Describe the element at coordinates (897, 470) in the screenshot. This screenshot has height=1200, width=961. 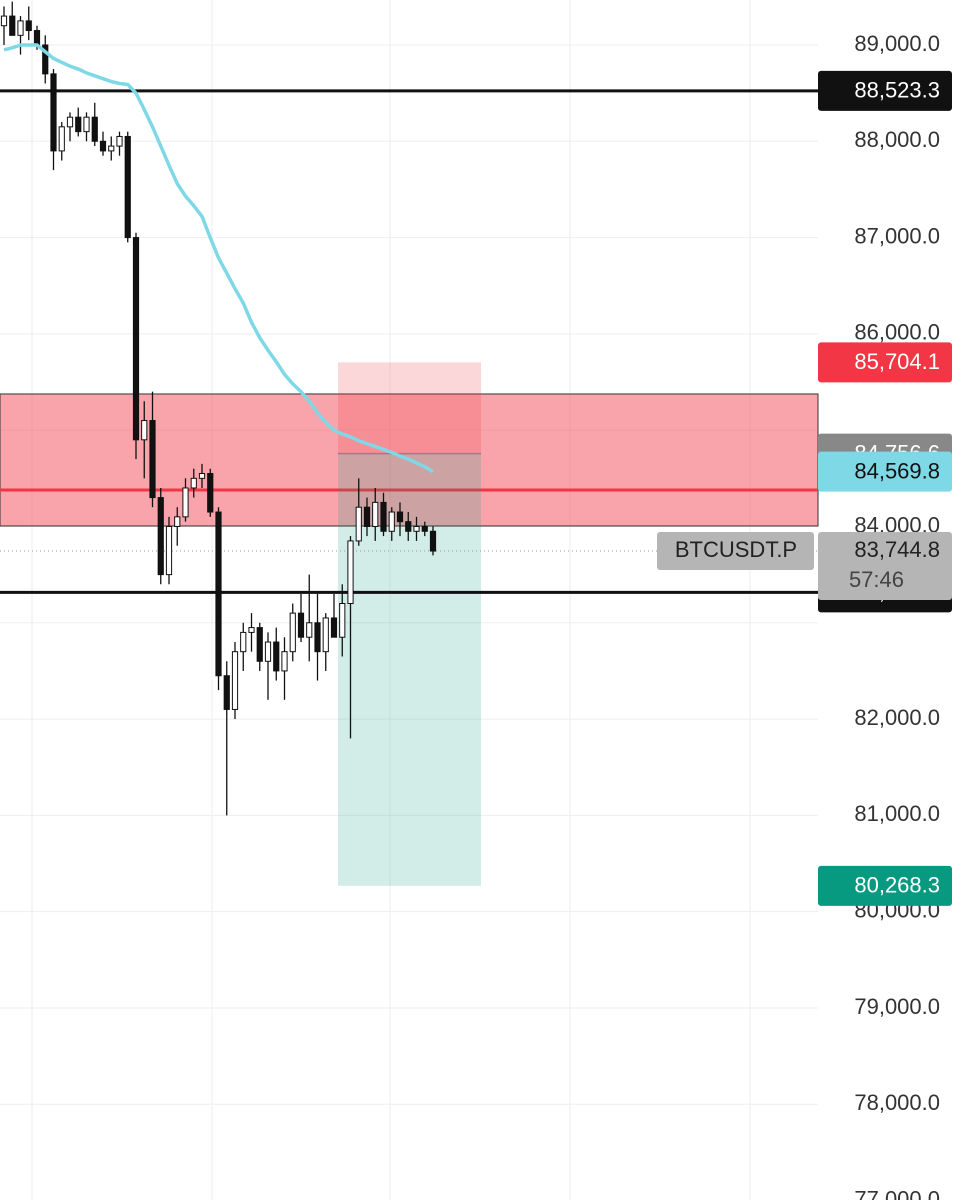
I see `price-tag-label: 84,569.8` at that location.